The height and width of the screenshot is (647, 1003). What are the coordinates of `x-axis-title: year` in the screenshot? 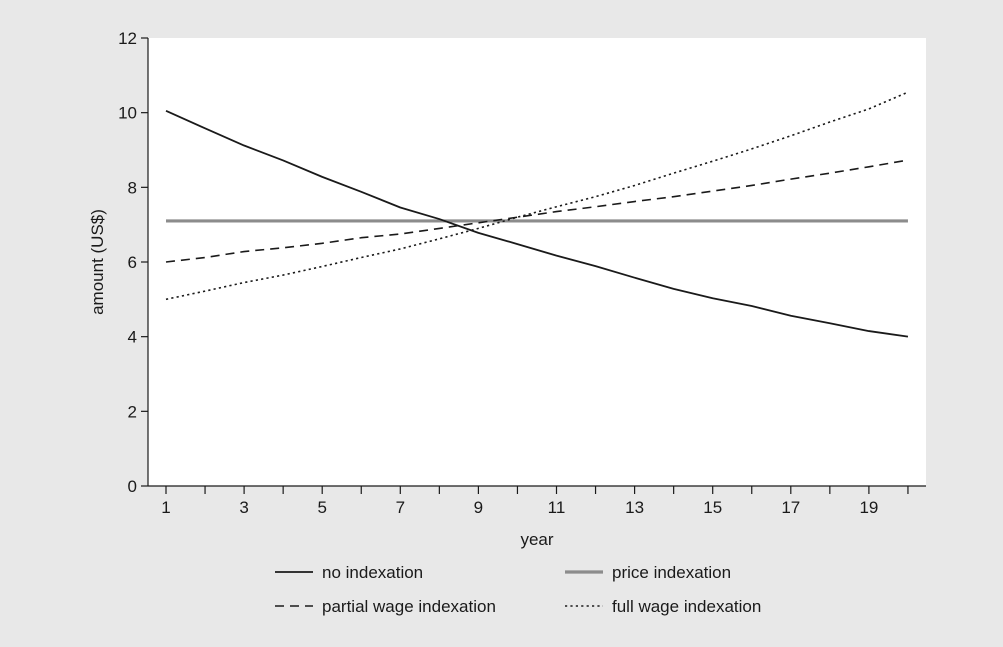 It's located at (536, 539).